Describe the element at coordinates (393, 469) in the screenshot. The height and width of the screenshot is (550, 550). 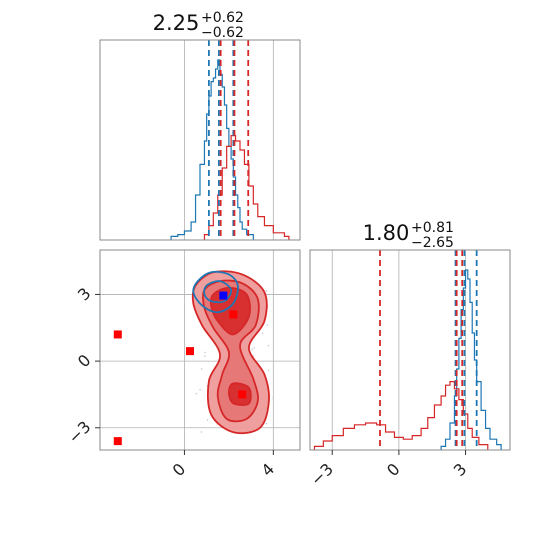
I see `p2-xtick-label-1: 0` at that location.